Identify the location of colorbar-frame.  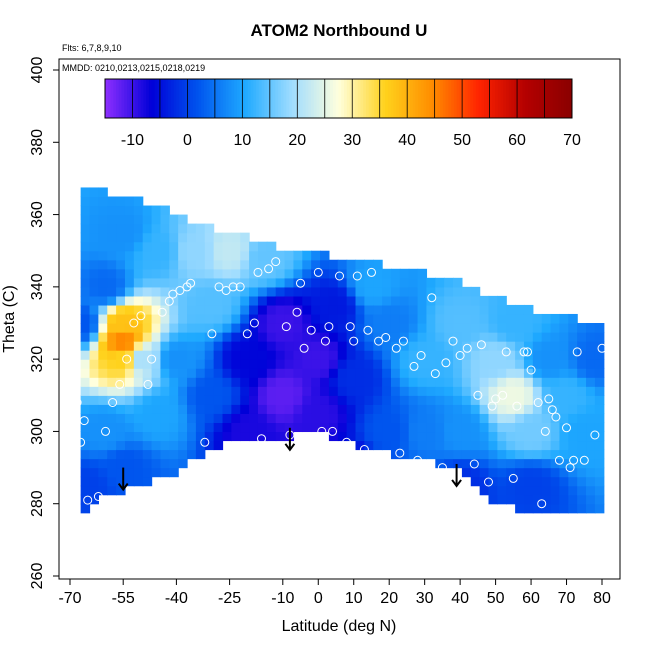
(338, 98).